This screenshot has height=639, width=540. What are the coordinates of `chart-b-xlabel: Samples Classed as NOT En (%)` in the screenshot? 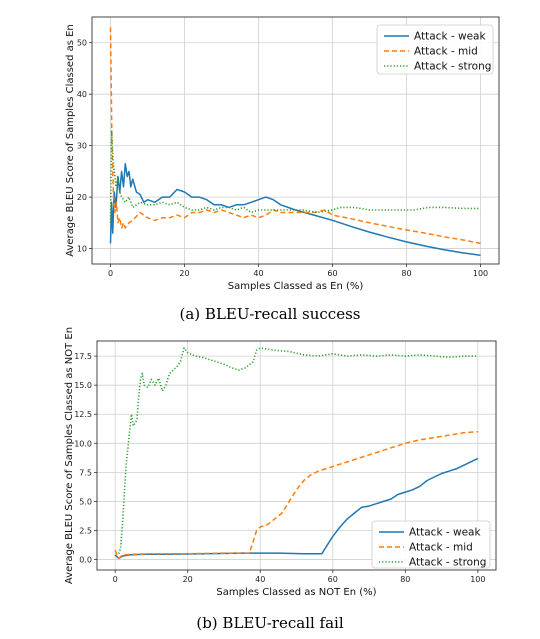 It's located at (296, 592).